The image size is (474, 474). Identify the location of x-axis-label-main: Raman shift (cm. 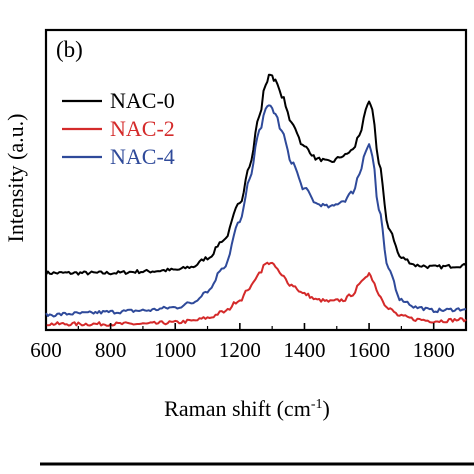
(237, 408).